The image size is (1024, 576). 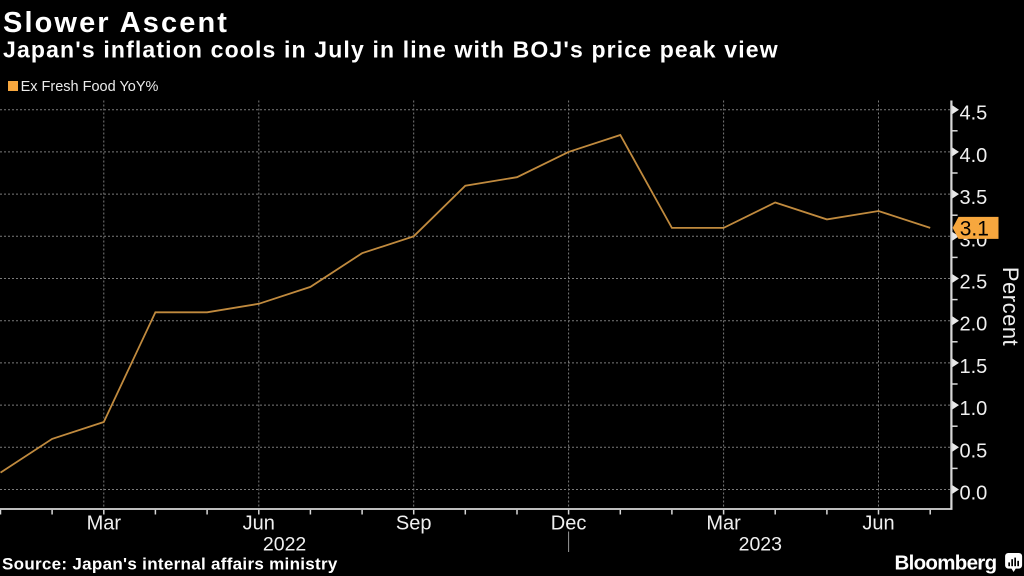 I want to click on svg-text: Ex Fresh Food YoY%, so click(x=90, y=87).